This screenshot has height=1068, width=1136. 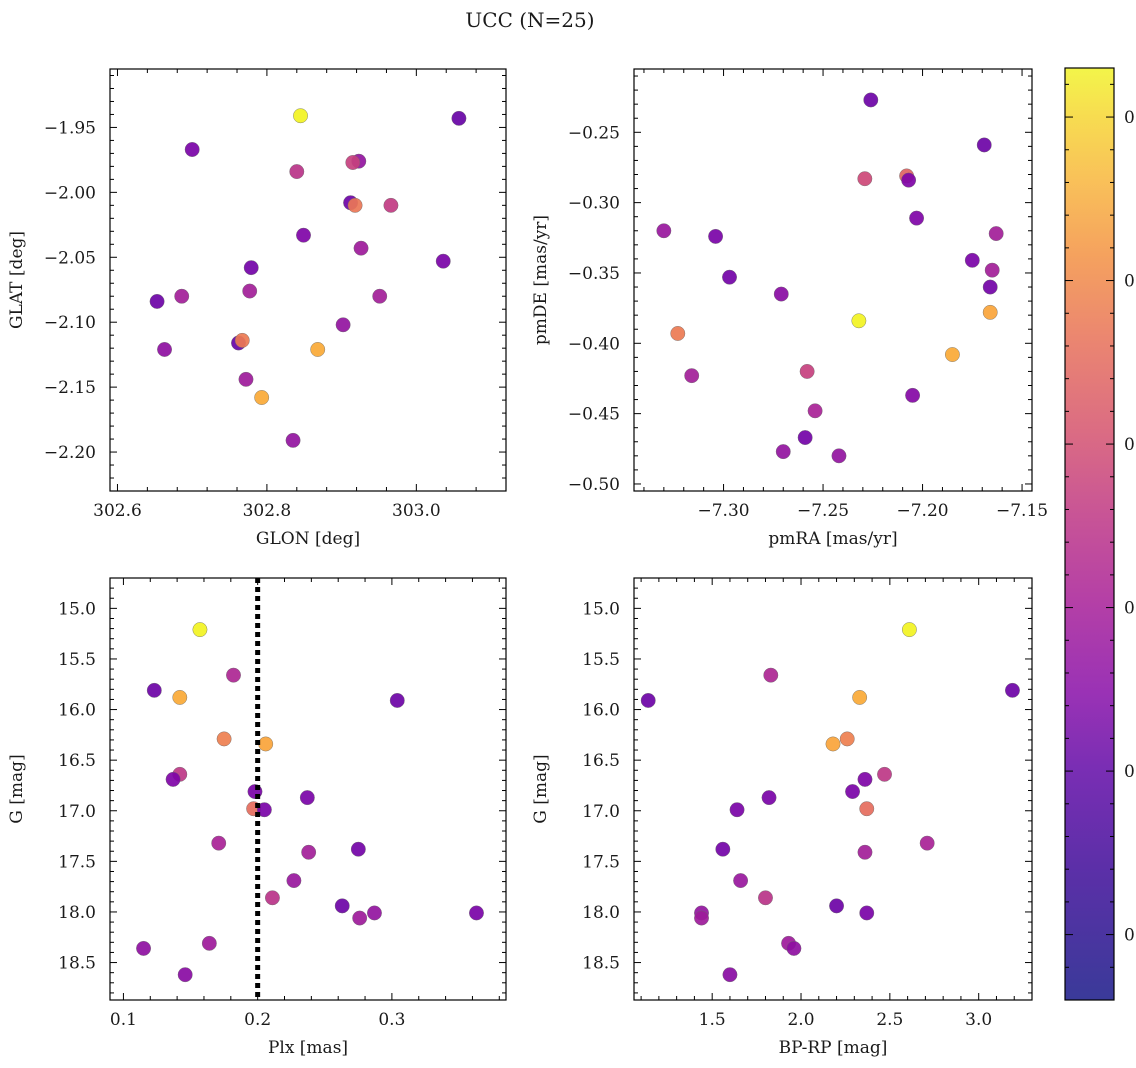 I want to click on y-tick-label: −0.50, so click(x=594, y=485).